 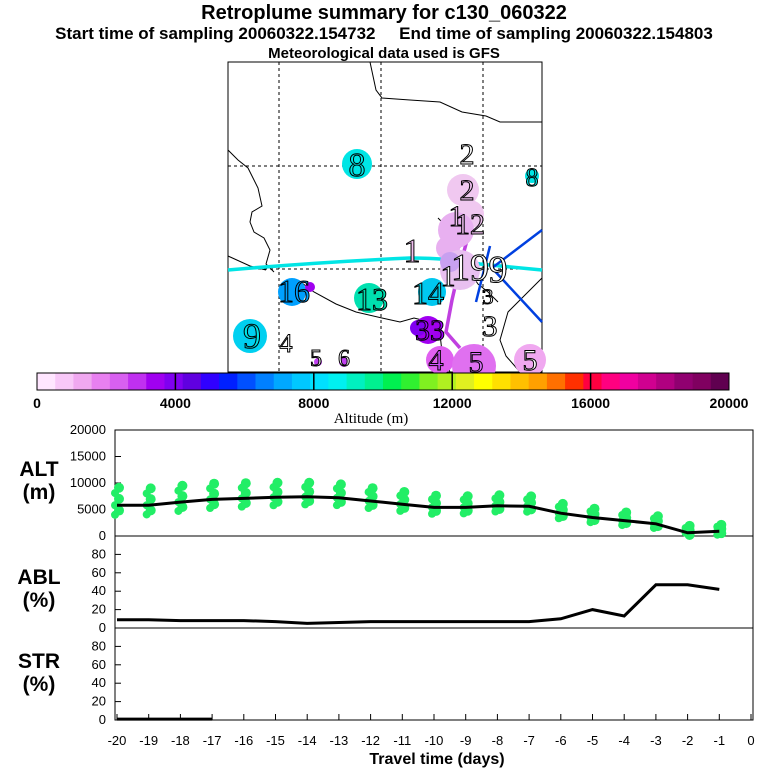 I want to click on y-tick-label: 15000, so click(x=88, y=456).